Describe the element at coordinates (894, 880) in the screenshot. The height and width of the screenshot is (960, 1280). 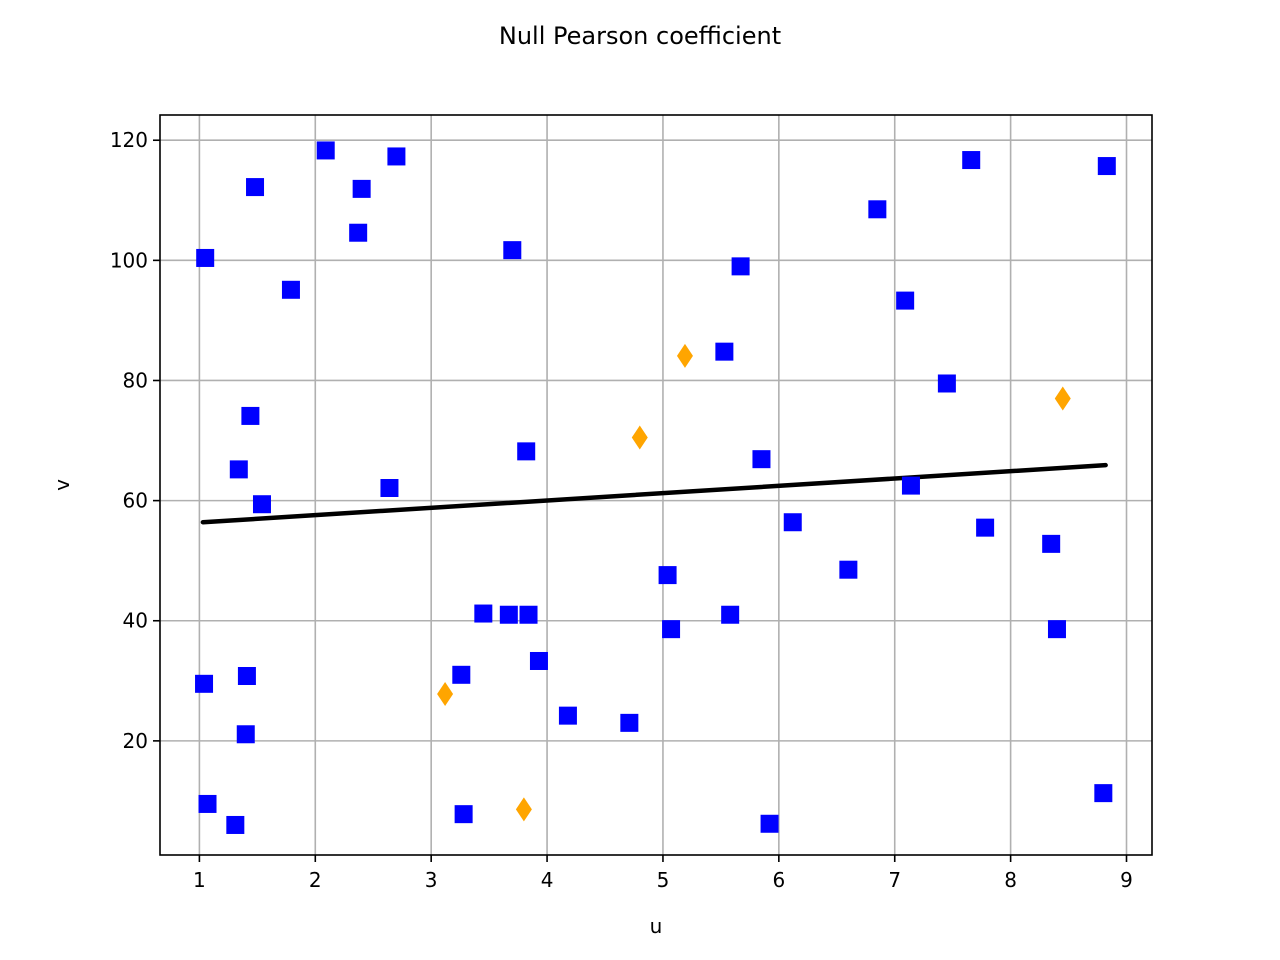
I see `x-tick-label: 7` at that location.